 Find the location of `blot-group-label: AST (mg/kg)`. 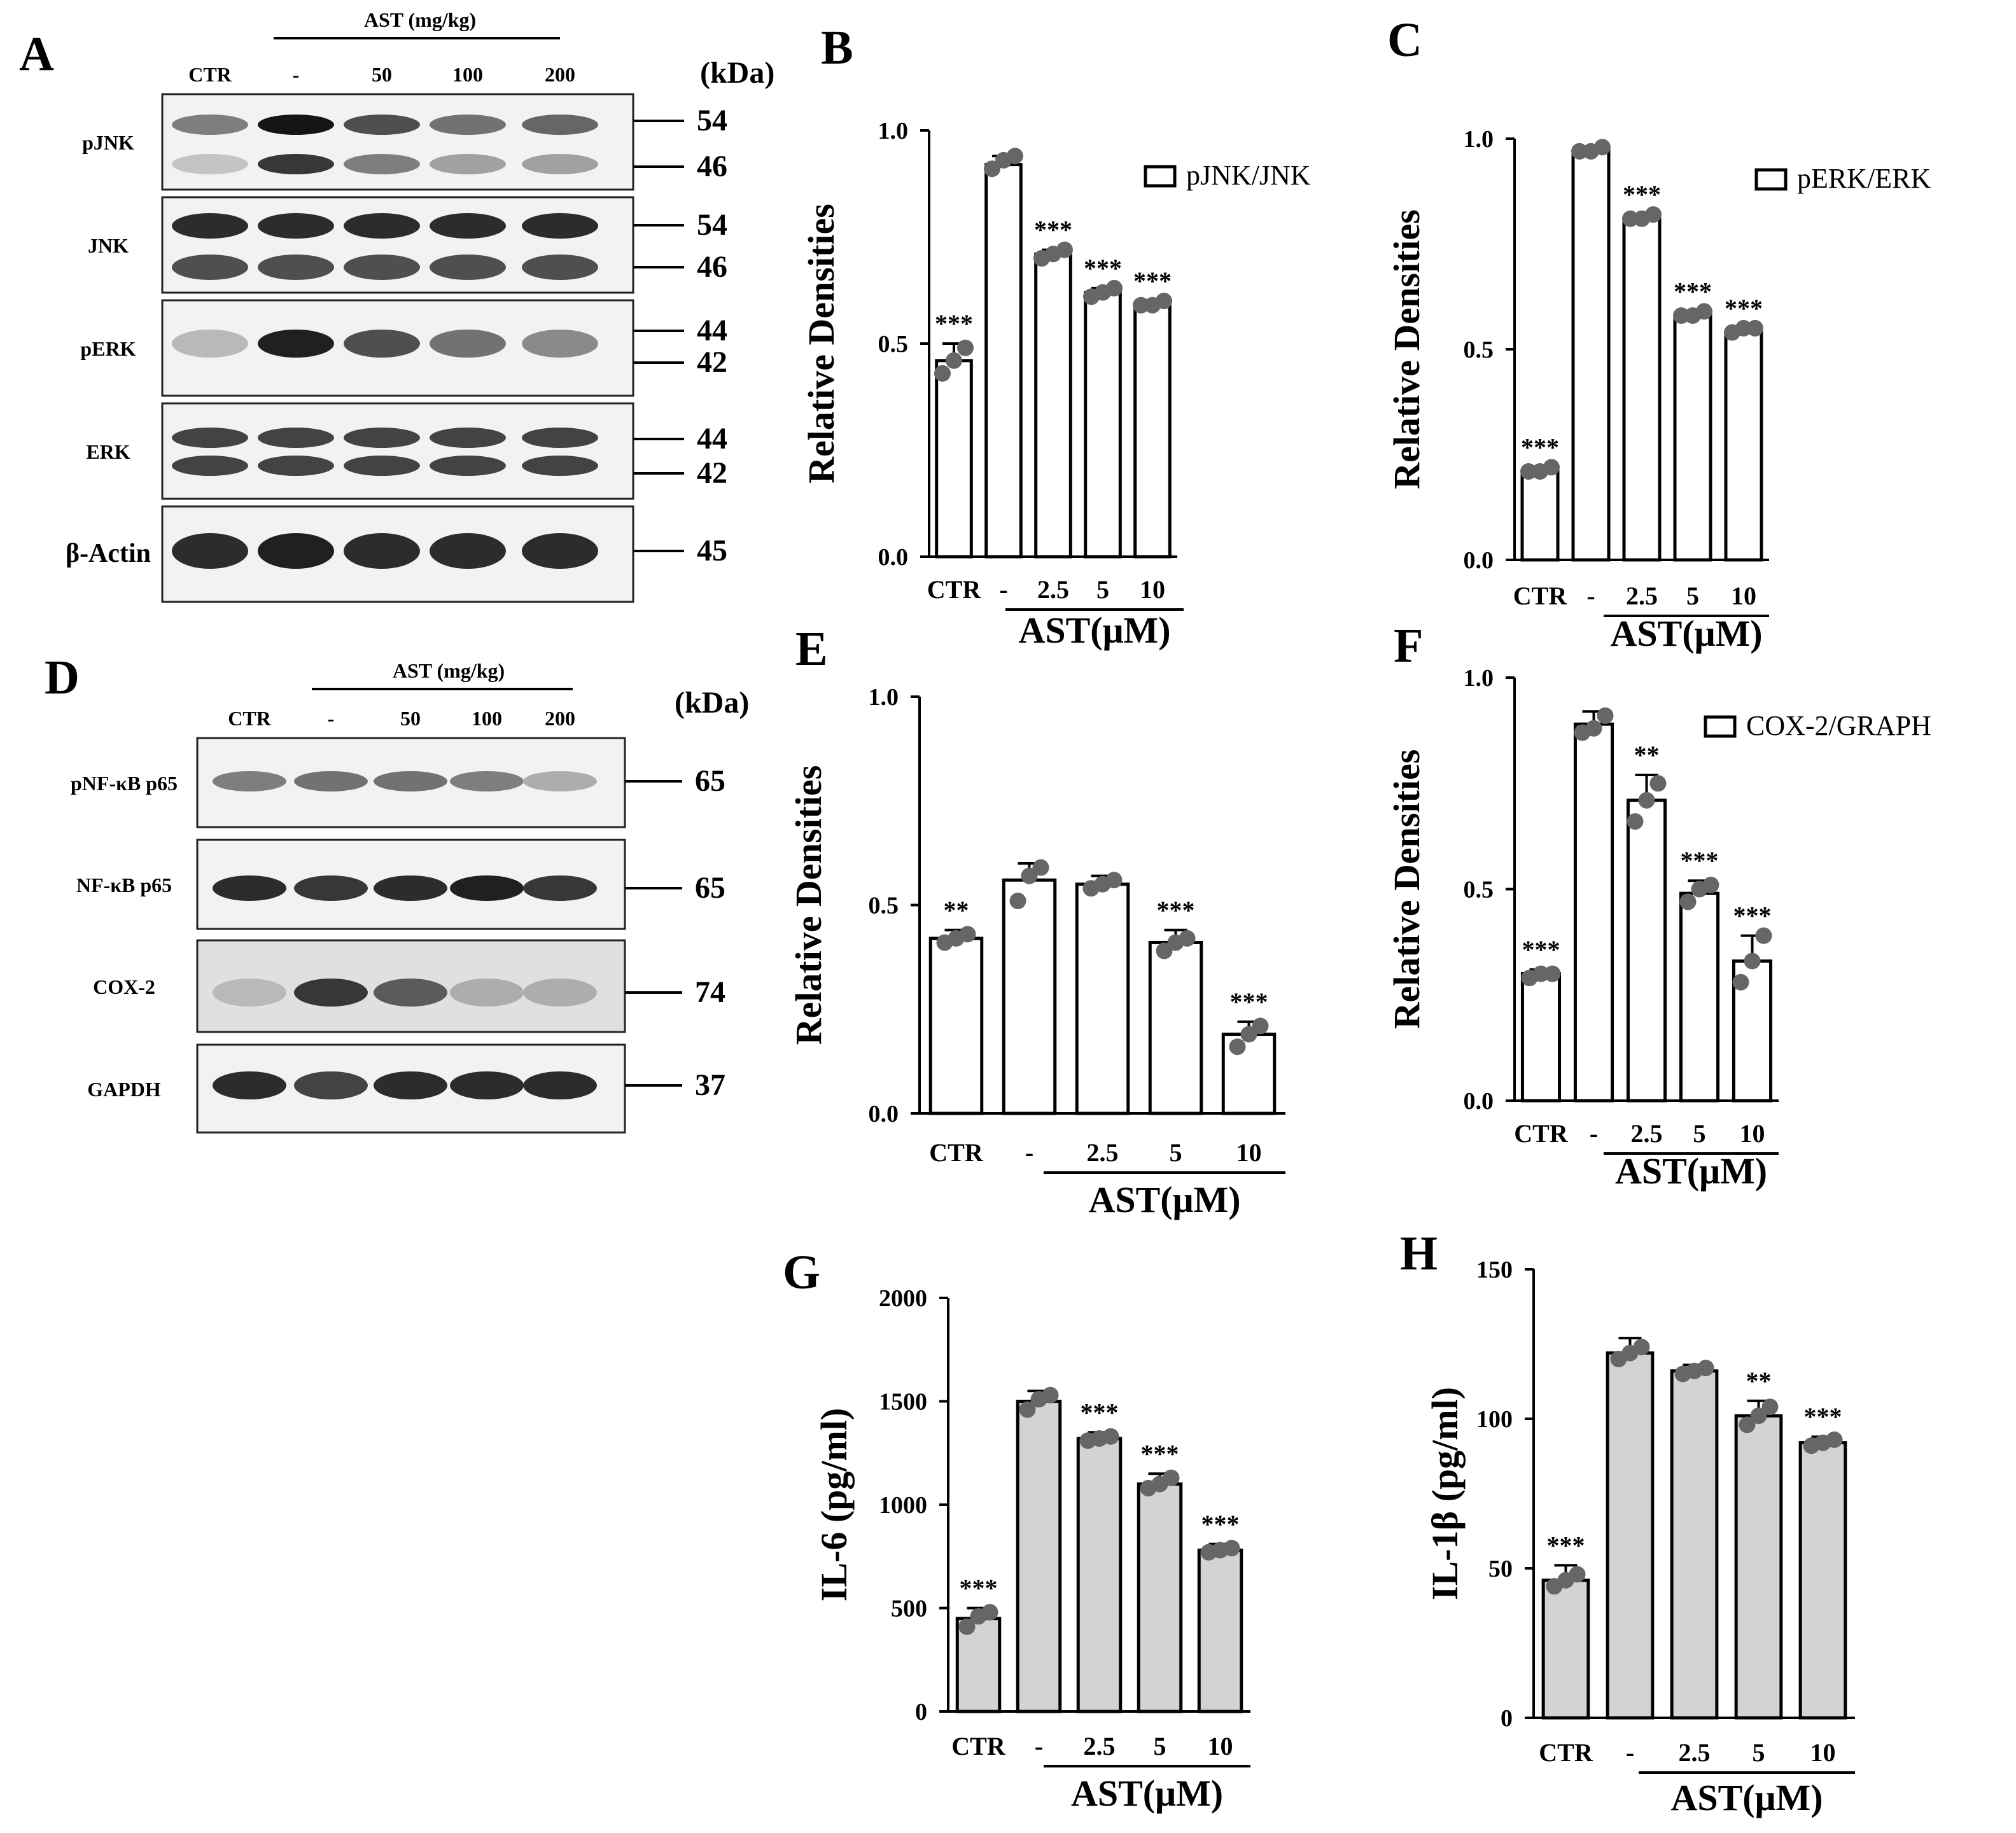

blot-group-label: AST (mg/kg) is located at coordinates (449, 670).